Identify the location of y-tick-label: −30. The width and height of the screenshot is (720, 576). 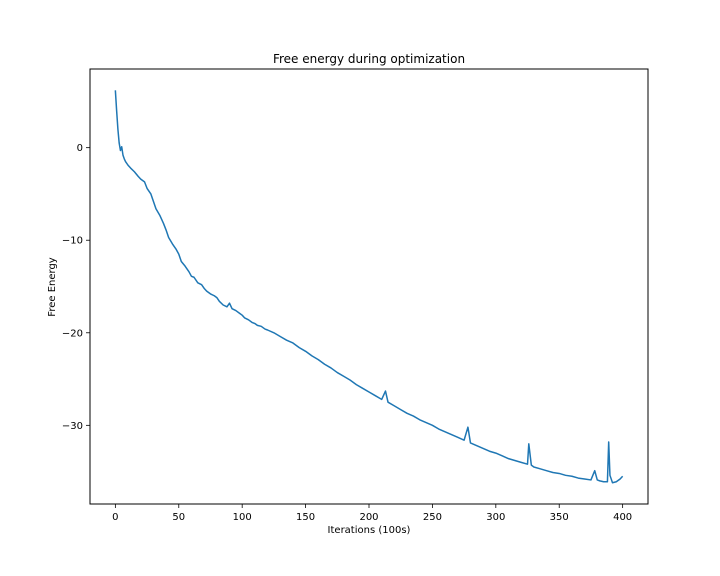
(72, 426).